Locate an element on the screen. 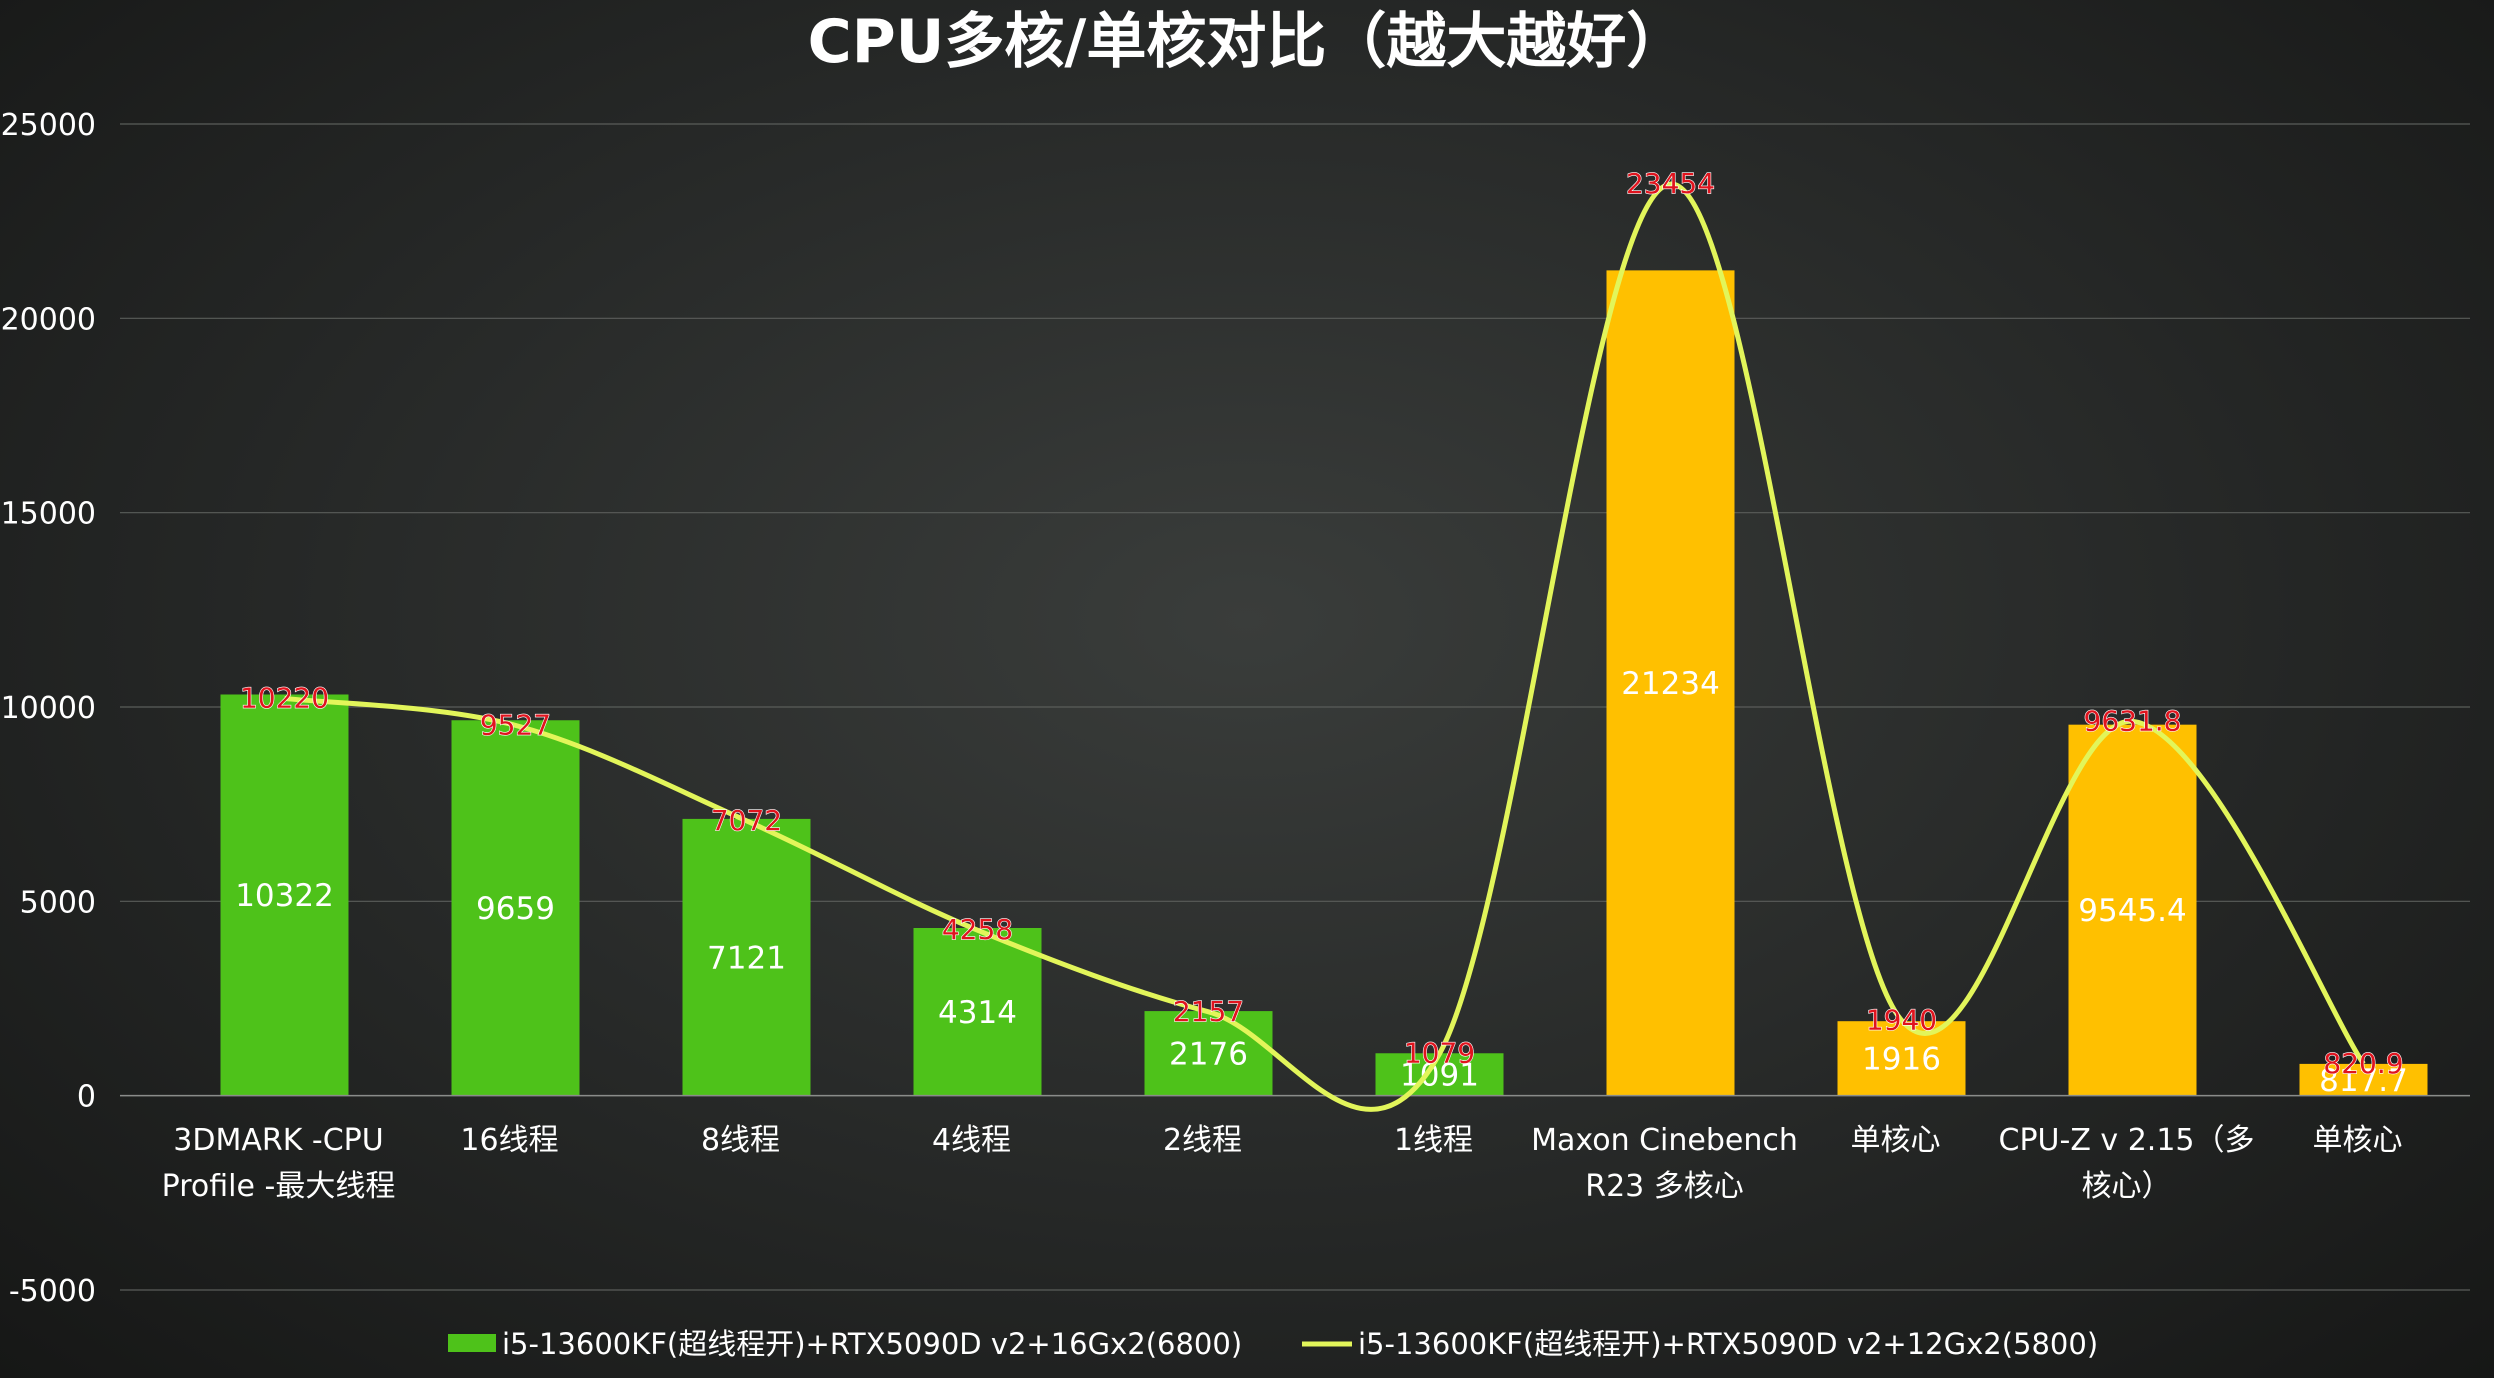 The width and height of the screenshot is (2494, 1378). line-value-label: 23454 is located at coordinates (1670, 183).